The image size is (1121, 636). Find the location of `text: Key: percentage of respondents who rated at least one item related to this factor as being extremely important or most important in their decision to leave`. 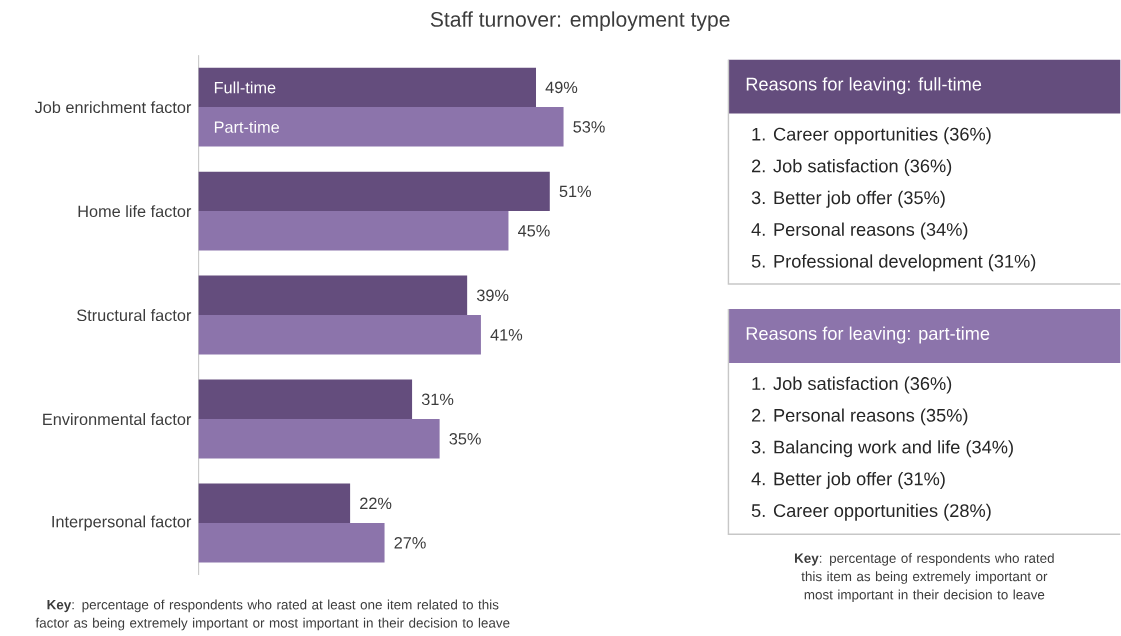

text: Key: percentage of respondents who rated at least one item related to this factor as being extremely important or most important in their decision to leave is located at coordinates (272, 615).